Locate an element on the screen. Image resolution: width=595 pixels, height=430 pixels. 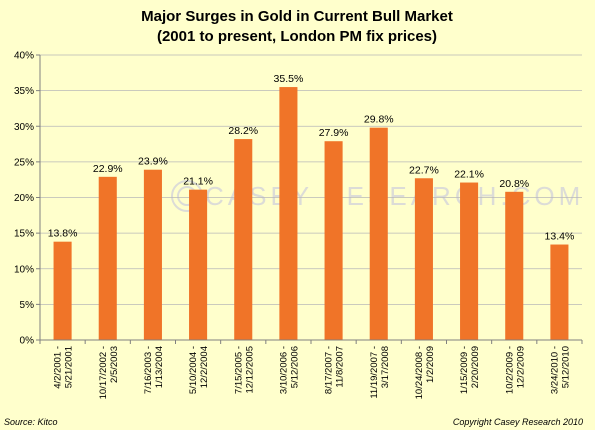
x-category-label: 10/24/2008 -1/2/2009 is located at coordinates (425, 372).